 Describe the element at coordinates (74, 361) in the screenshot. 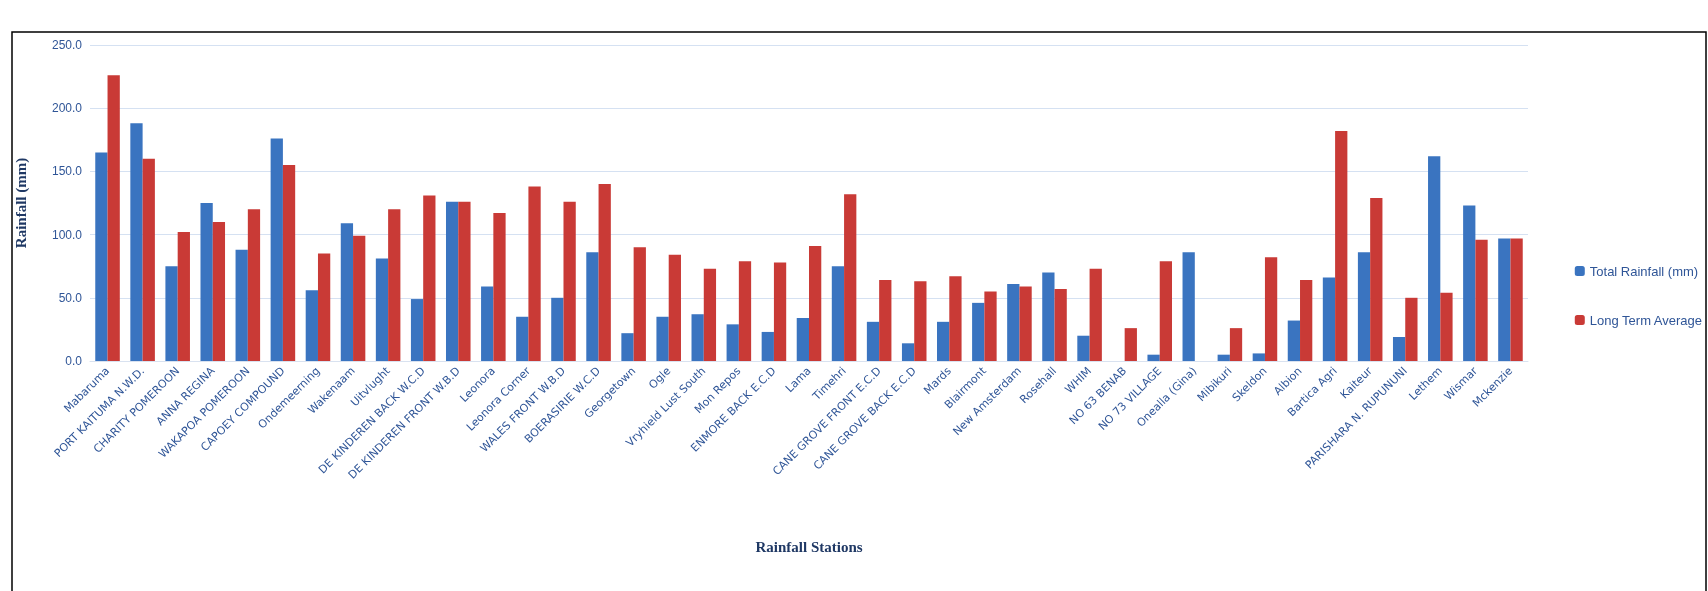

I see `y-tick-label: 0.0` at that location.